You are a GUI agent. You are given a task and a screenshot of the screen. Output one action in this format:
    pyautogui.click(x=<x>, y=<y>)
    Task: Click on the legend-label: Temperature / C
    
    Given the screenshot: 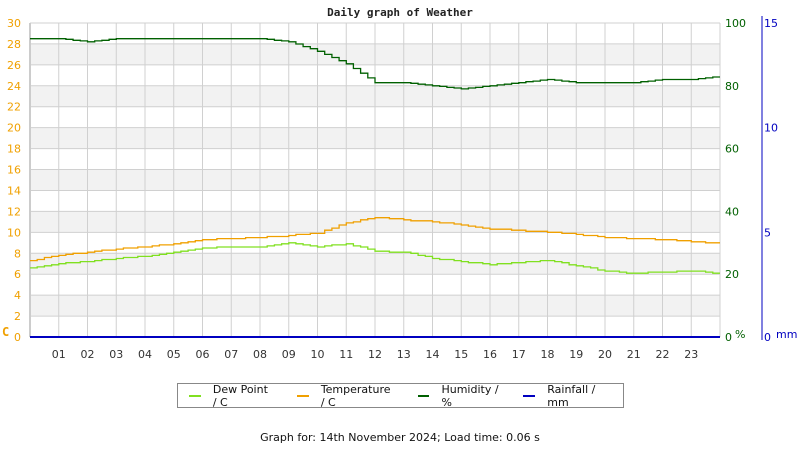 What is the action you would take?
    pyautogui.click(x=355, y=395)
    